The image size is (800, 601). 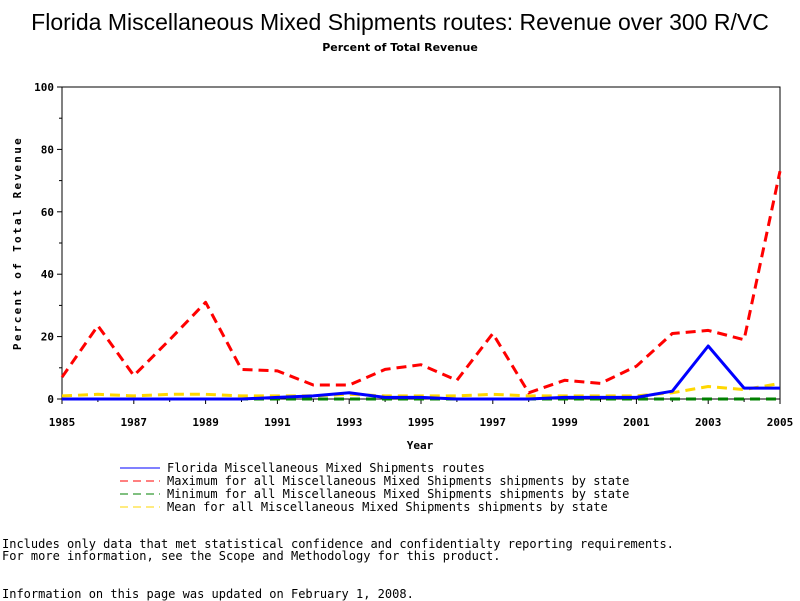 What do you see at coordinates (493, 422) in the screenshot?
I see `x-tick-label: 1997` at bounding box center [493, 422].